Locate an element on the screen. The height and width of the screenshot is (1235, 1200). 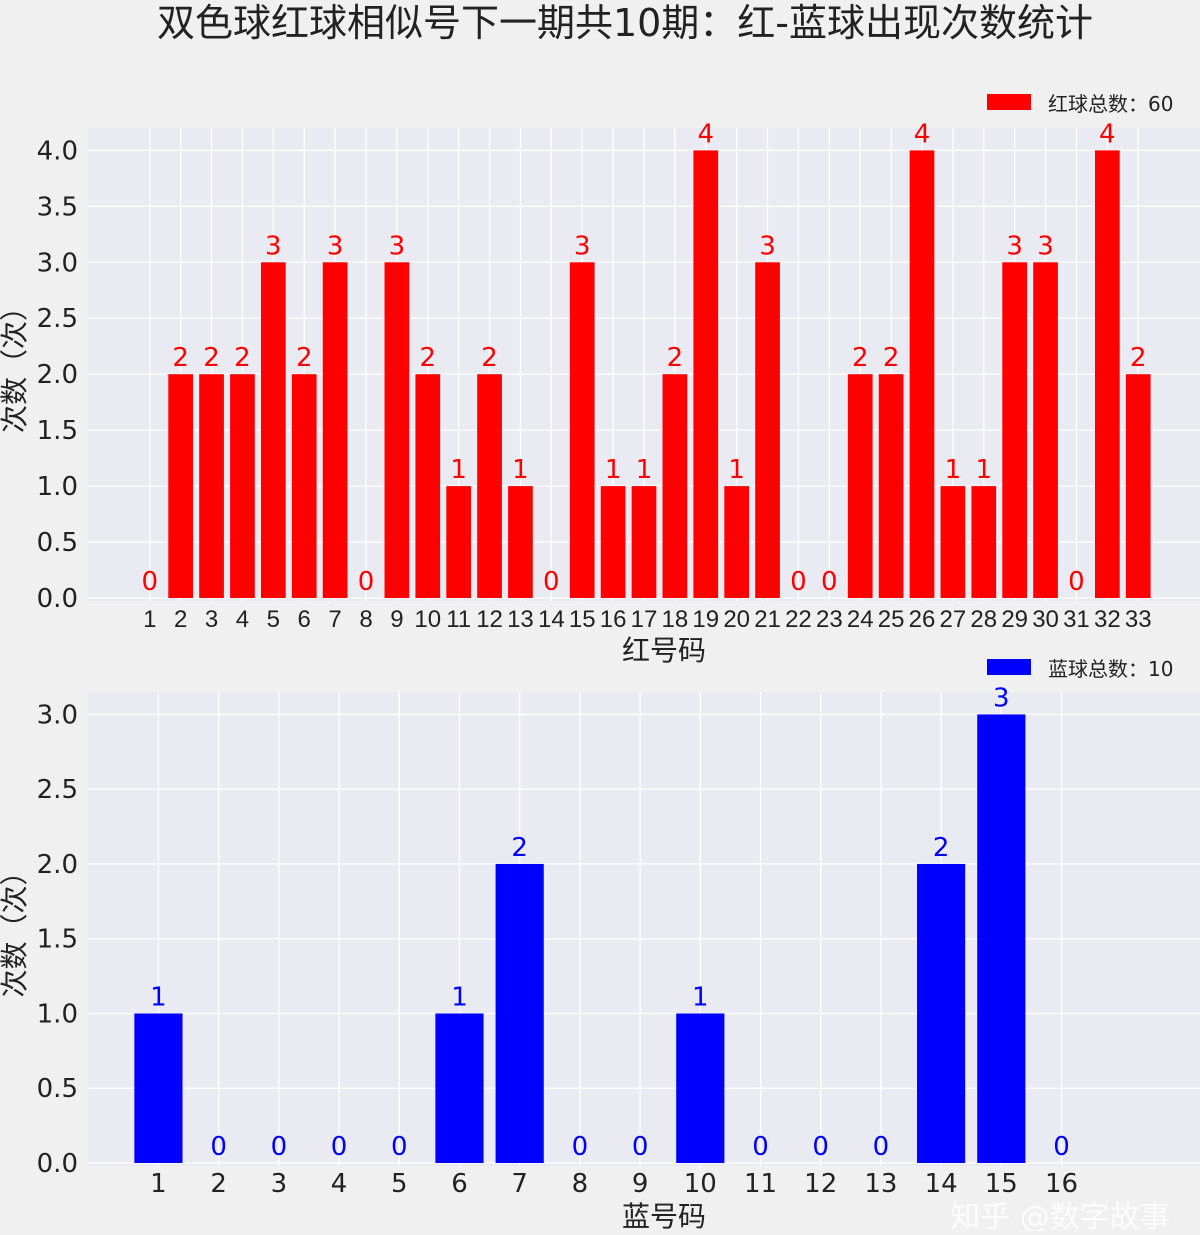
x-tick-label: 2 is located at coordinates (218, 1184).